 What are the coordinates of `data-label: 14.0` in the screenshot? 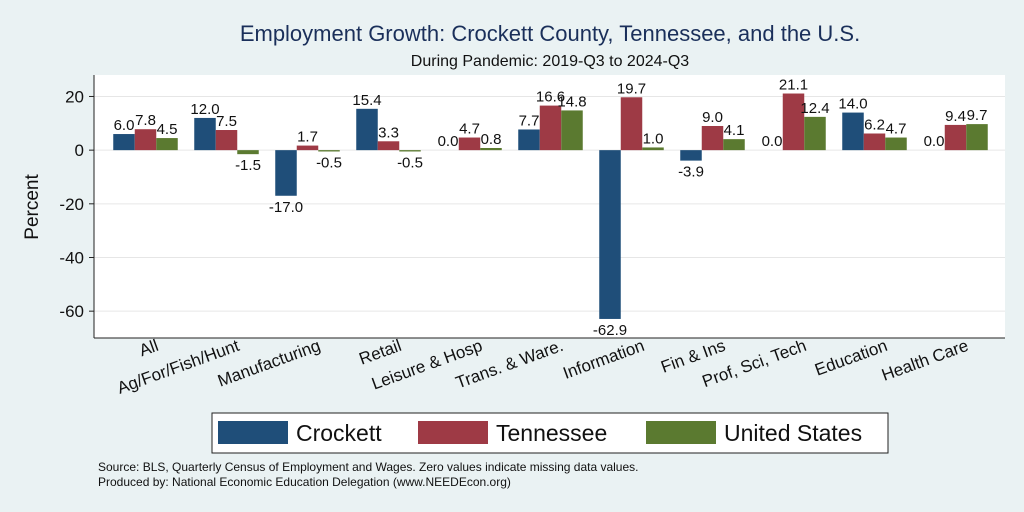 It's located at (852, 104).